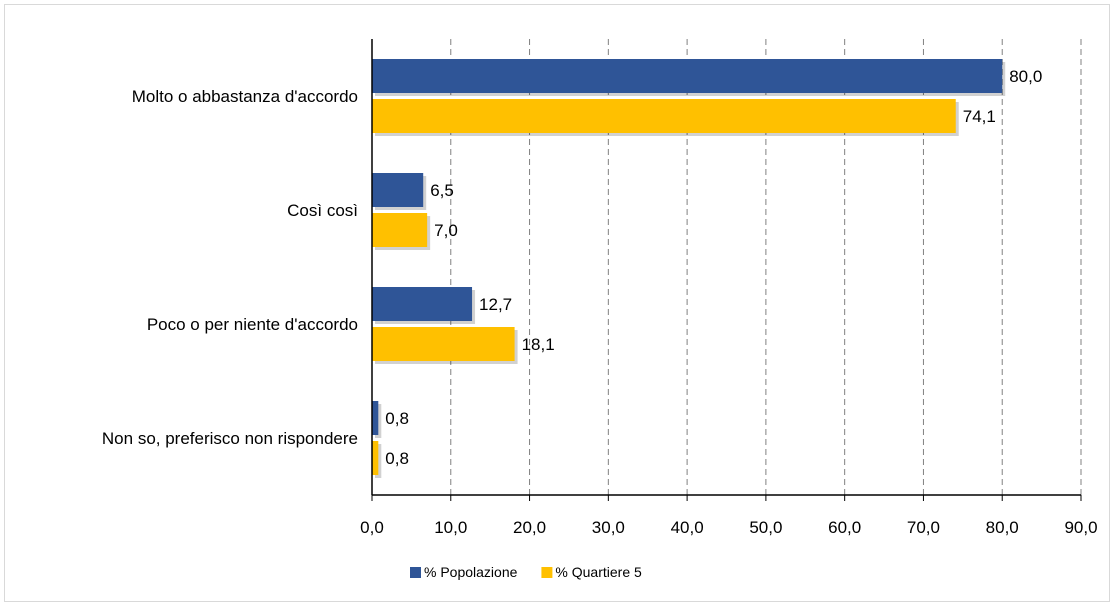 This screenshot has height=606, width=1115. I want to click on x-tick-label: 80,0, so click(1002, 527).